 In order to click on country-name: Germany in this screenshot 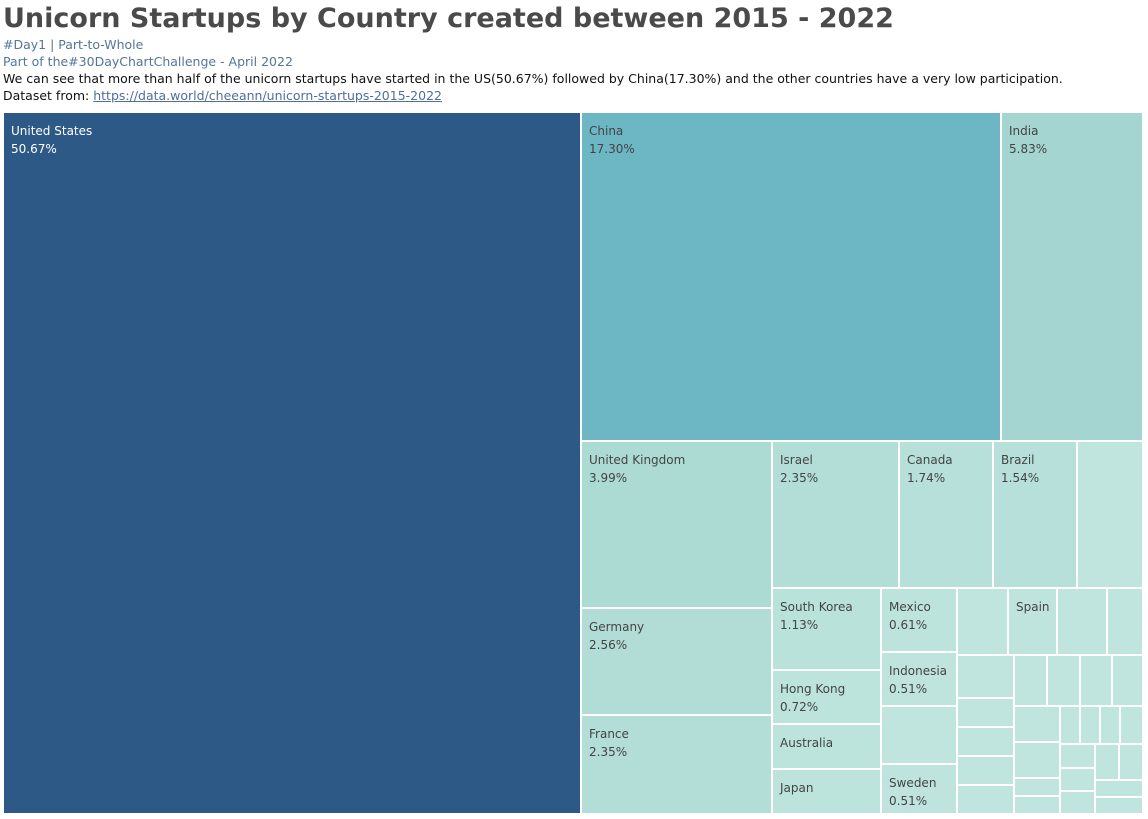, I will do `click(617, 627)`.